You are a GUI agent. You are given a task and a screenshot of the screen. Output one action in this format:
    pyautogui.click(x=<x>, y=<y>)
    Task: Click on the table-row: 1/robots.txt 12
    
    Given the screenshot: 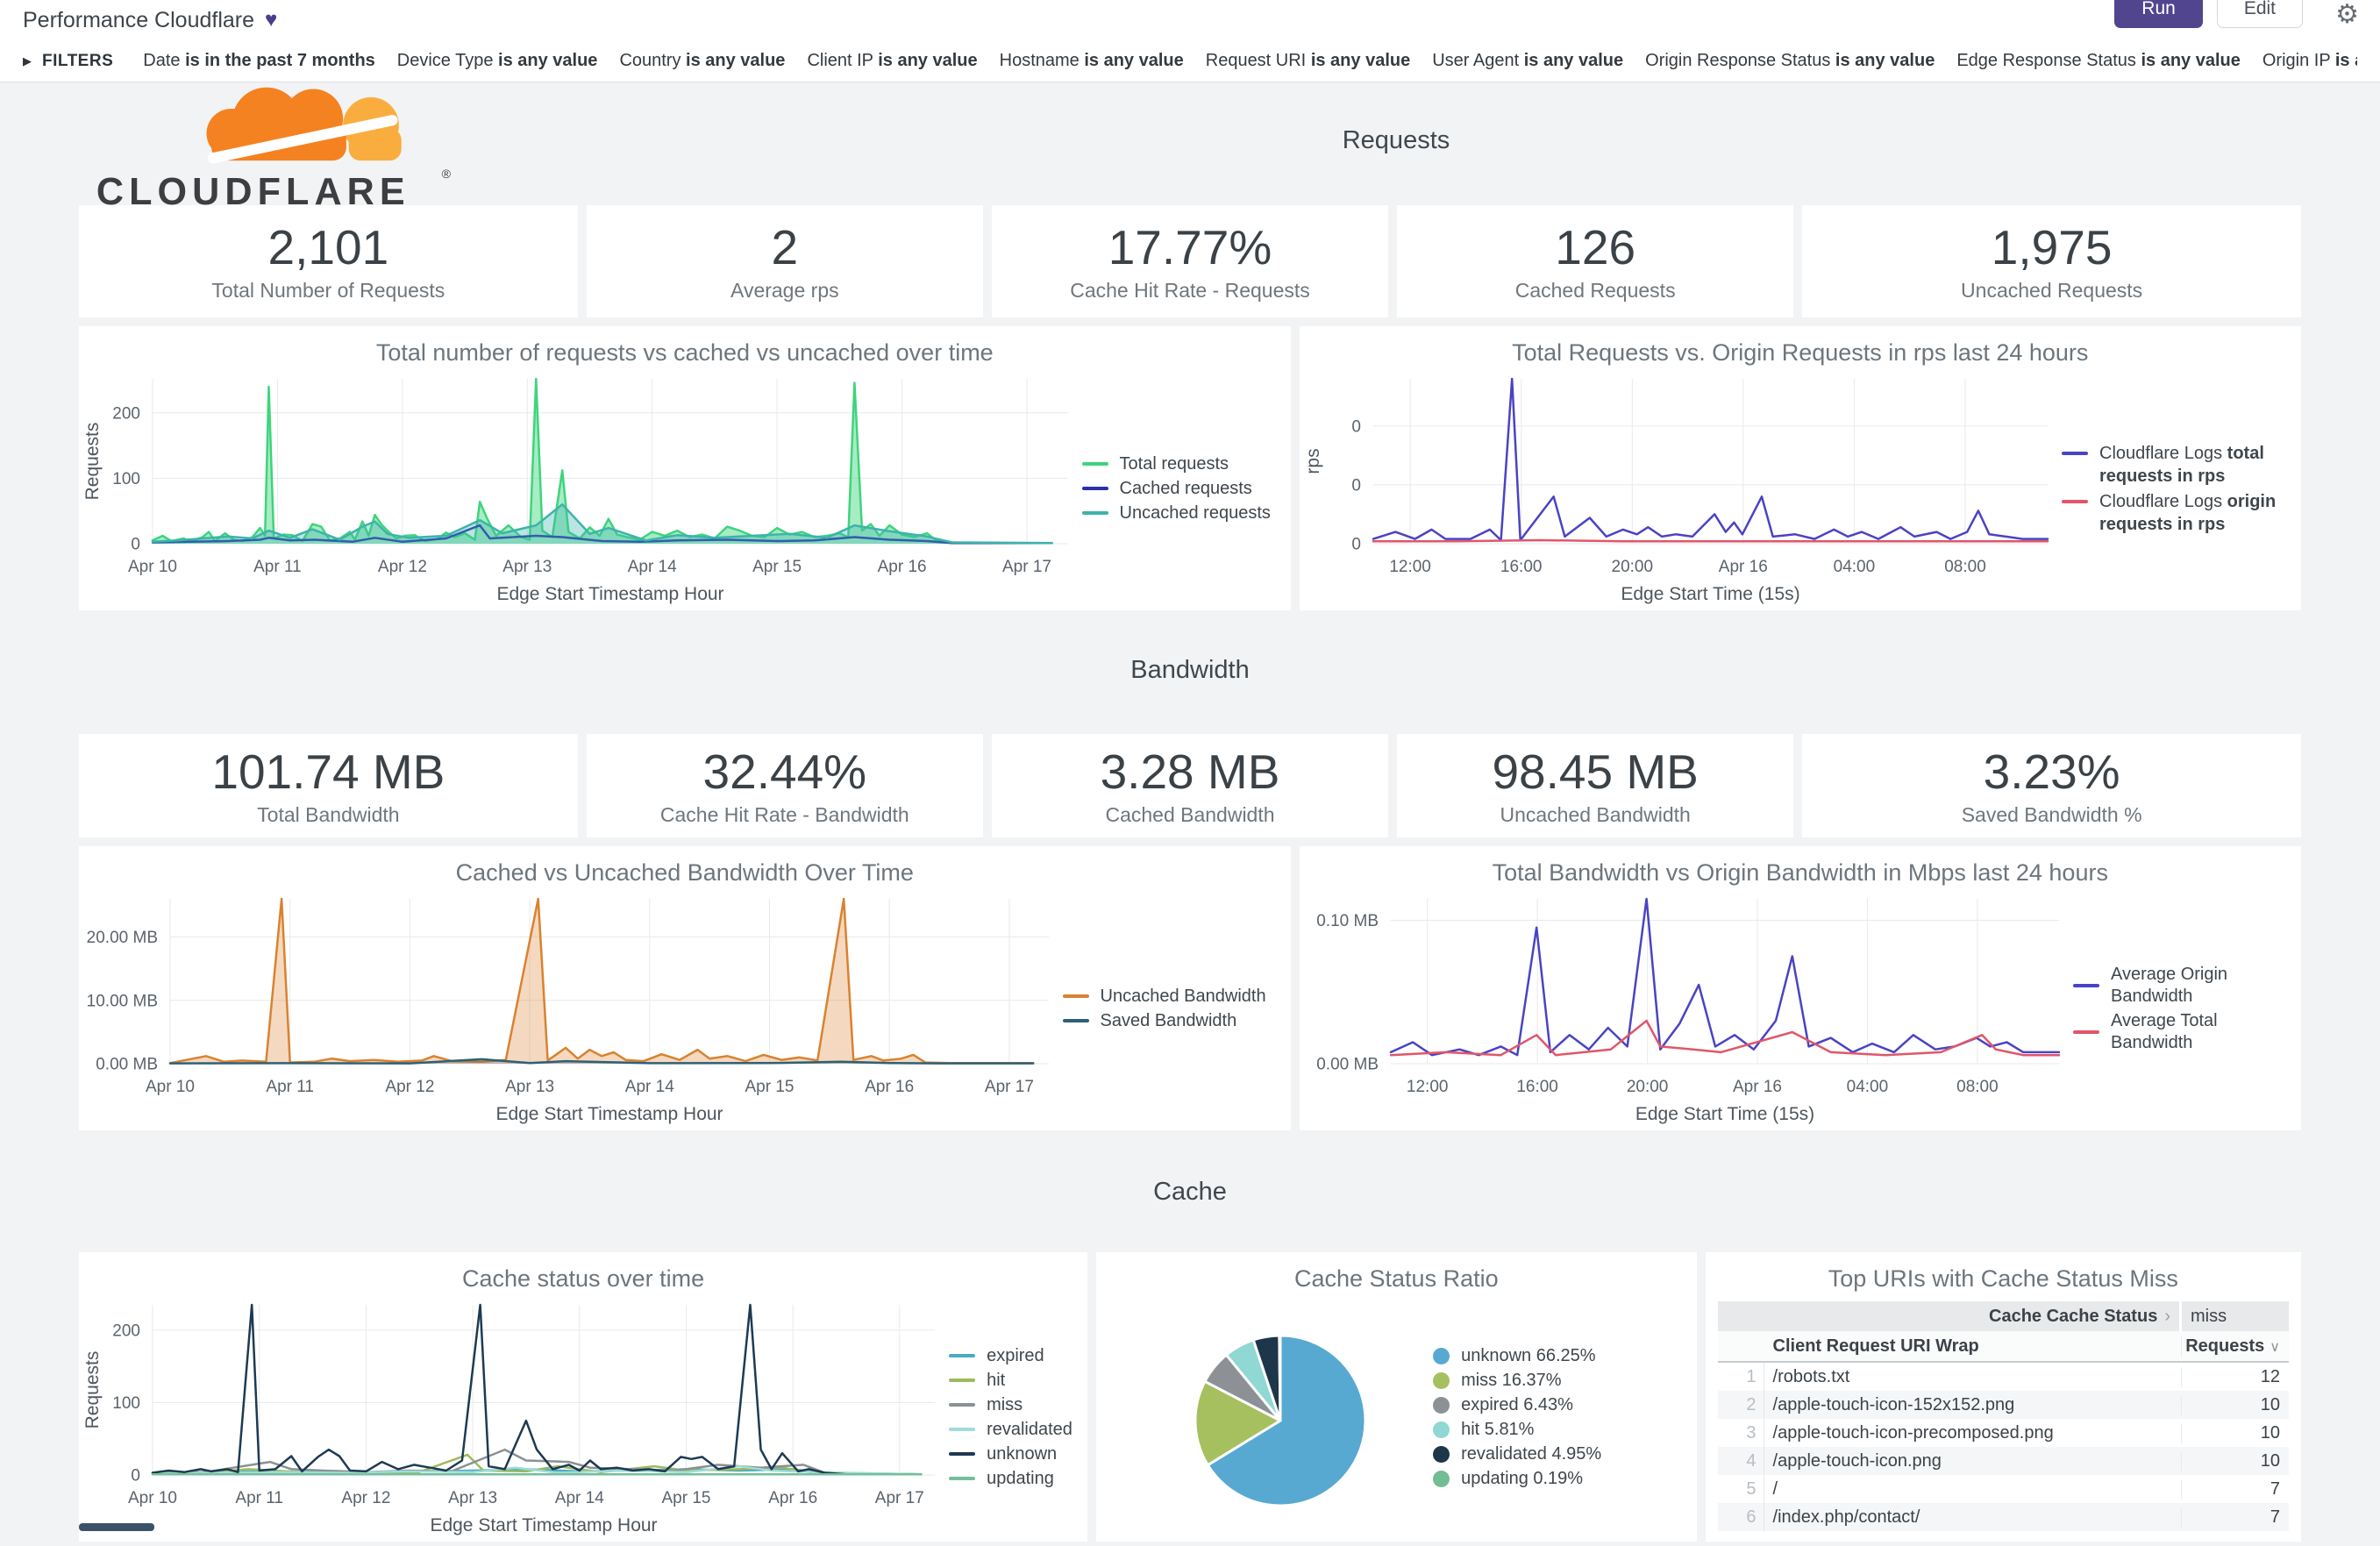 What is the action you would take?
    pyautogui.click(x=2003, y=1377)
    